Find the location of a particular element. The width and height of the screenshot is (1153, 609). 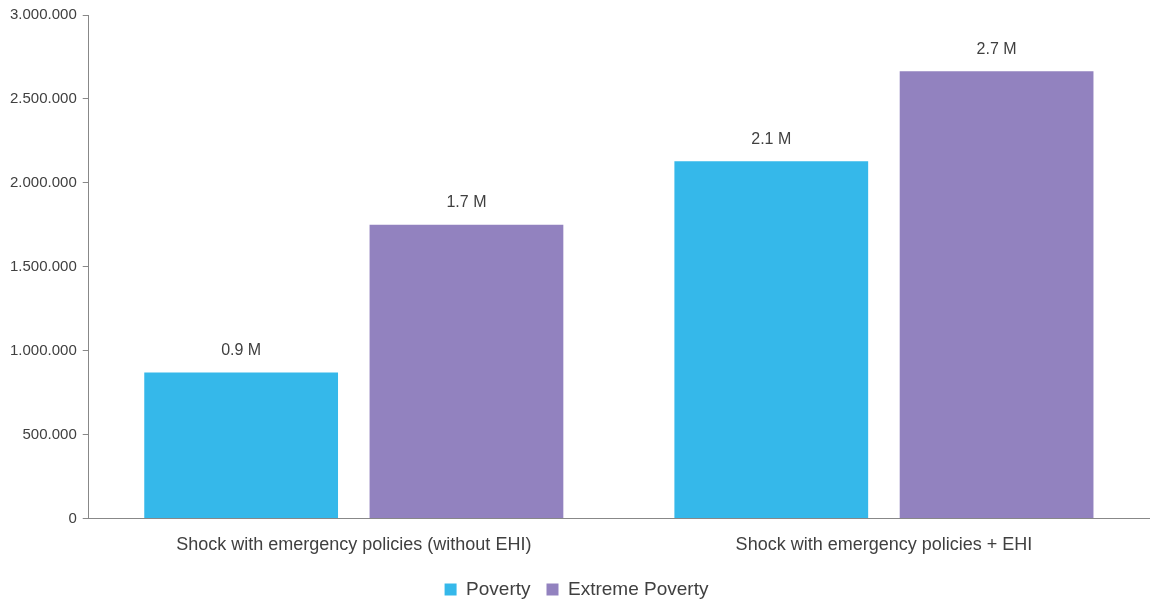

y-tick-label: 1.500.000 is located at coordinates (43, 265).